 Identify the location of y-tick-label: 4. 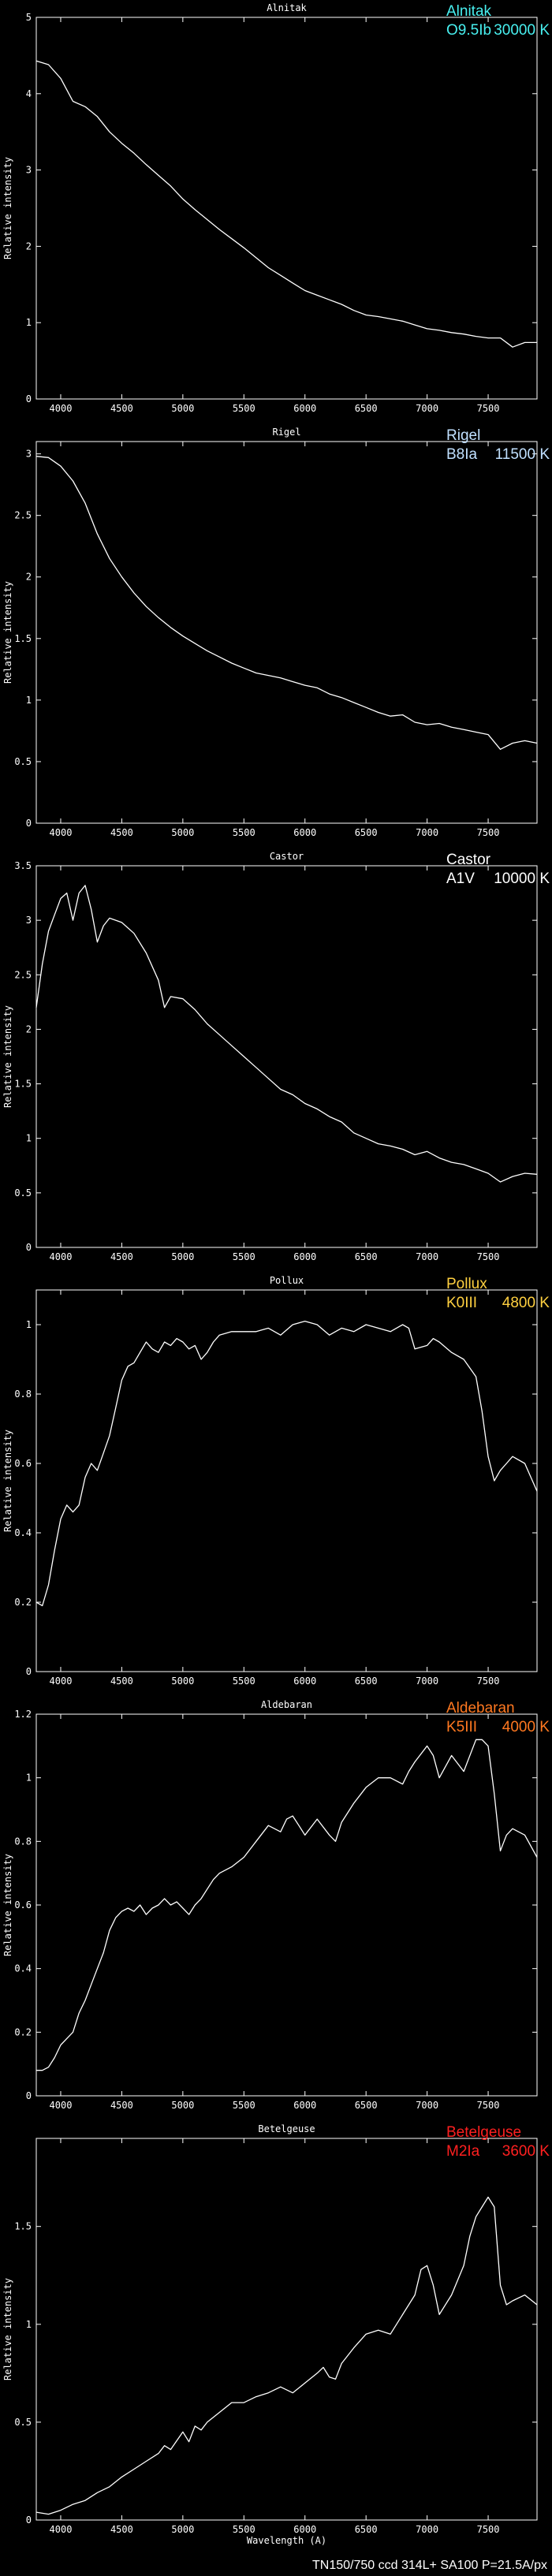
(29, 93).